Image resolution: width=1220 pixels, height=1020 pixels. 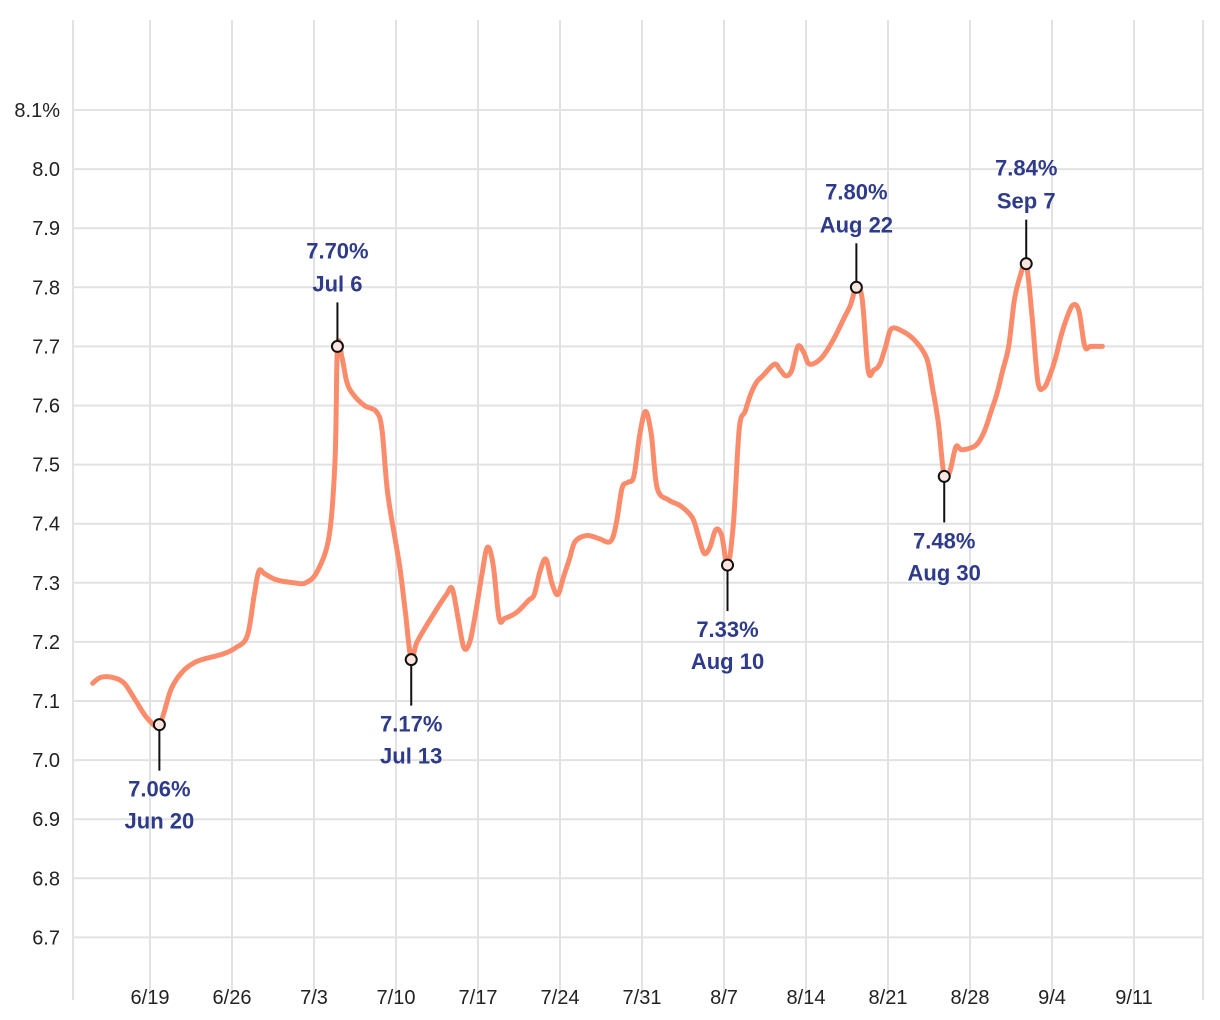 What do you see at coordinates (314, 998) in the screenshot?
I see `x-tick-label: 7/3` at bounding box center [314, 998].